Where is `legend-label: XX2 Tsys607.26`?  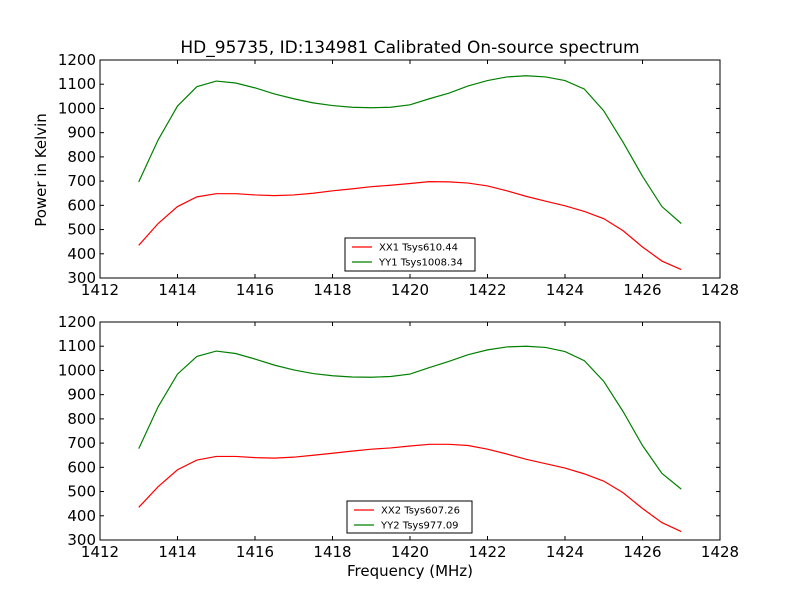 legend-label: XX2 Tsys607.26 is located at coordinates (420, 511).